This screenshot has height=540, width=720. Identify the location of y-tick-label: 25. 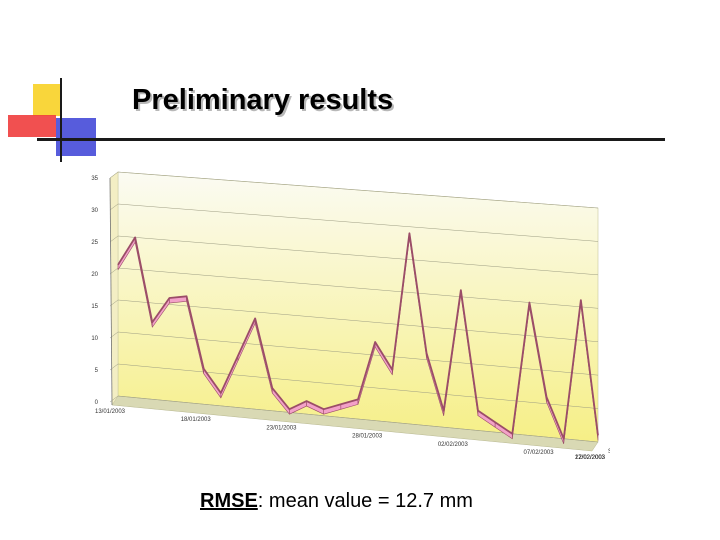
(94, 243).